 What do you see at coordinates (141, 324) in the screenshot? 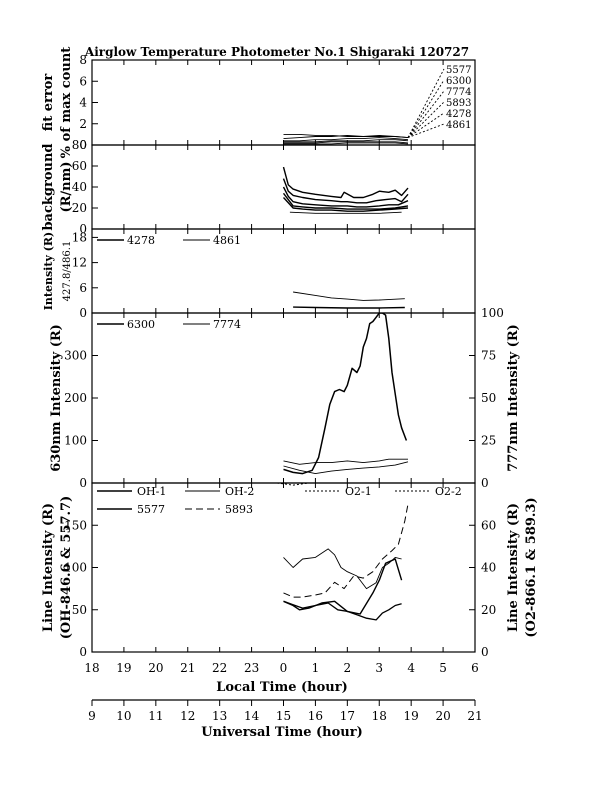
I see `legend-label: 6300` at bounding box center [141, 324].